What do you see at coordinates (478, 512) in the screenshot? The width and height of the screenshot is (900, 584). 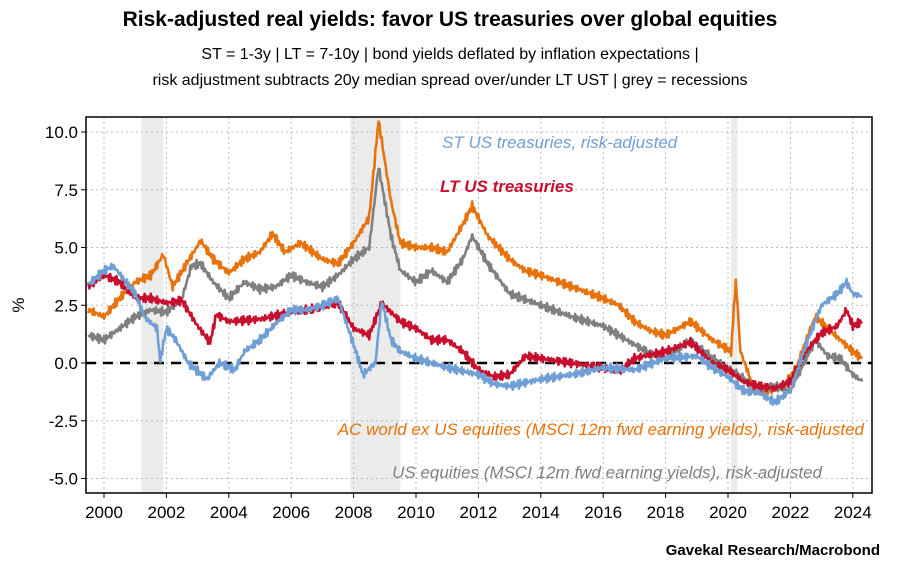 I see `x-tick-label: 2012` at bounding box center [478, 512].